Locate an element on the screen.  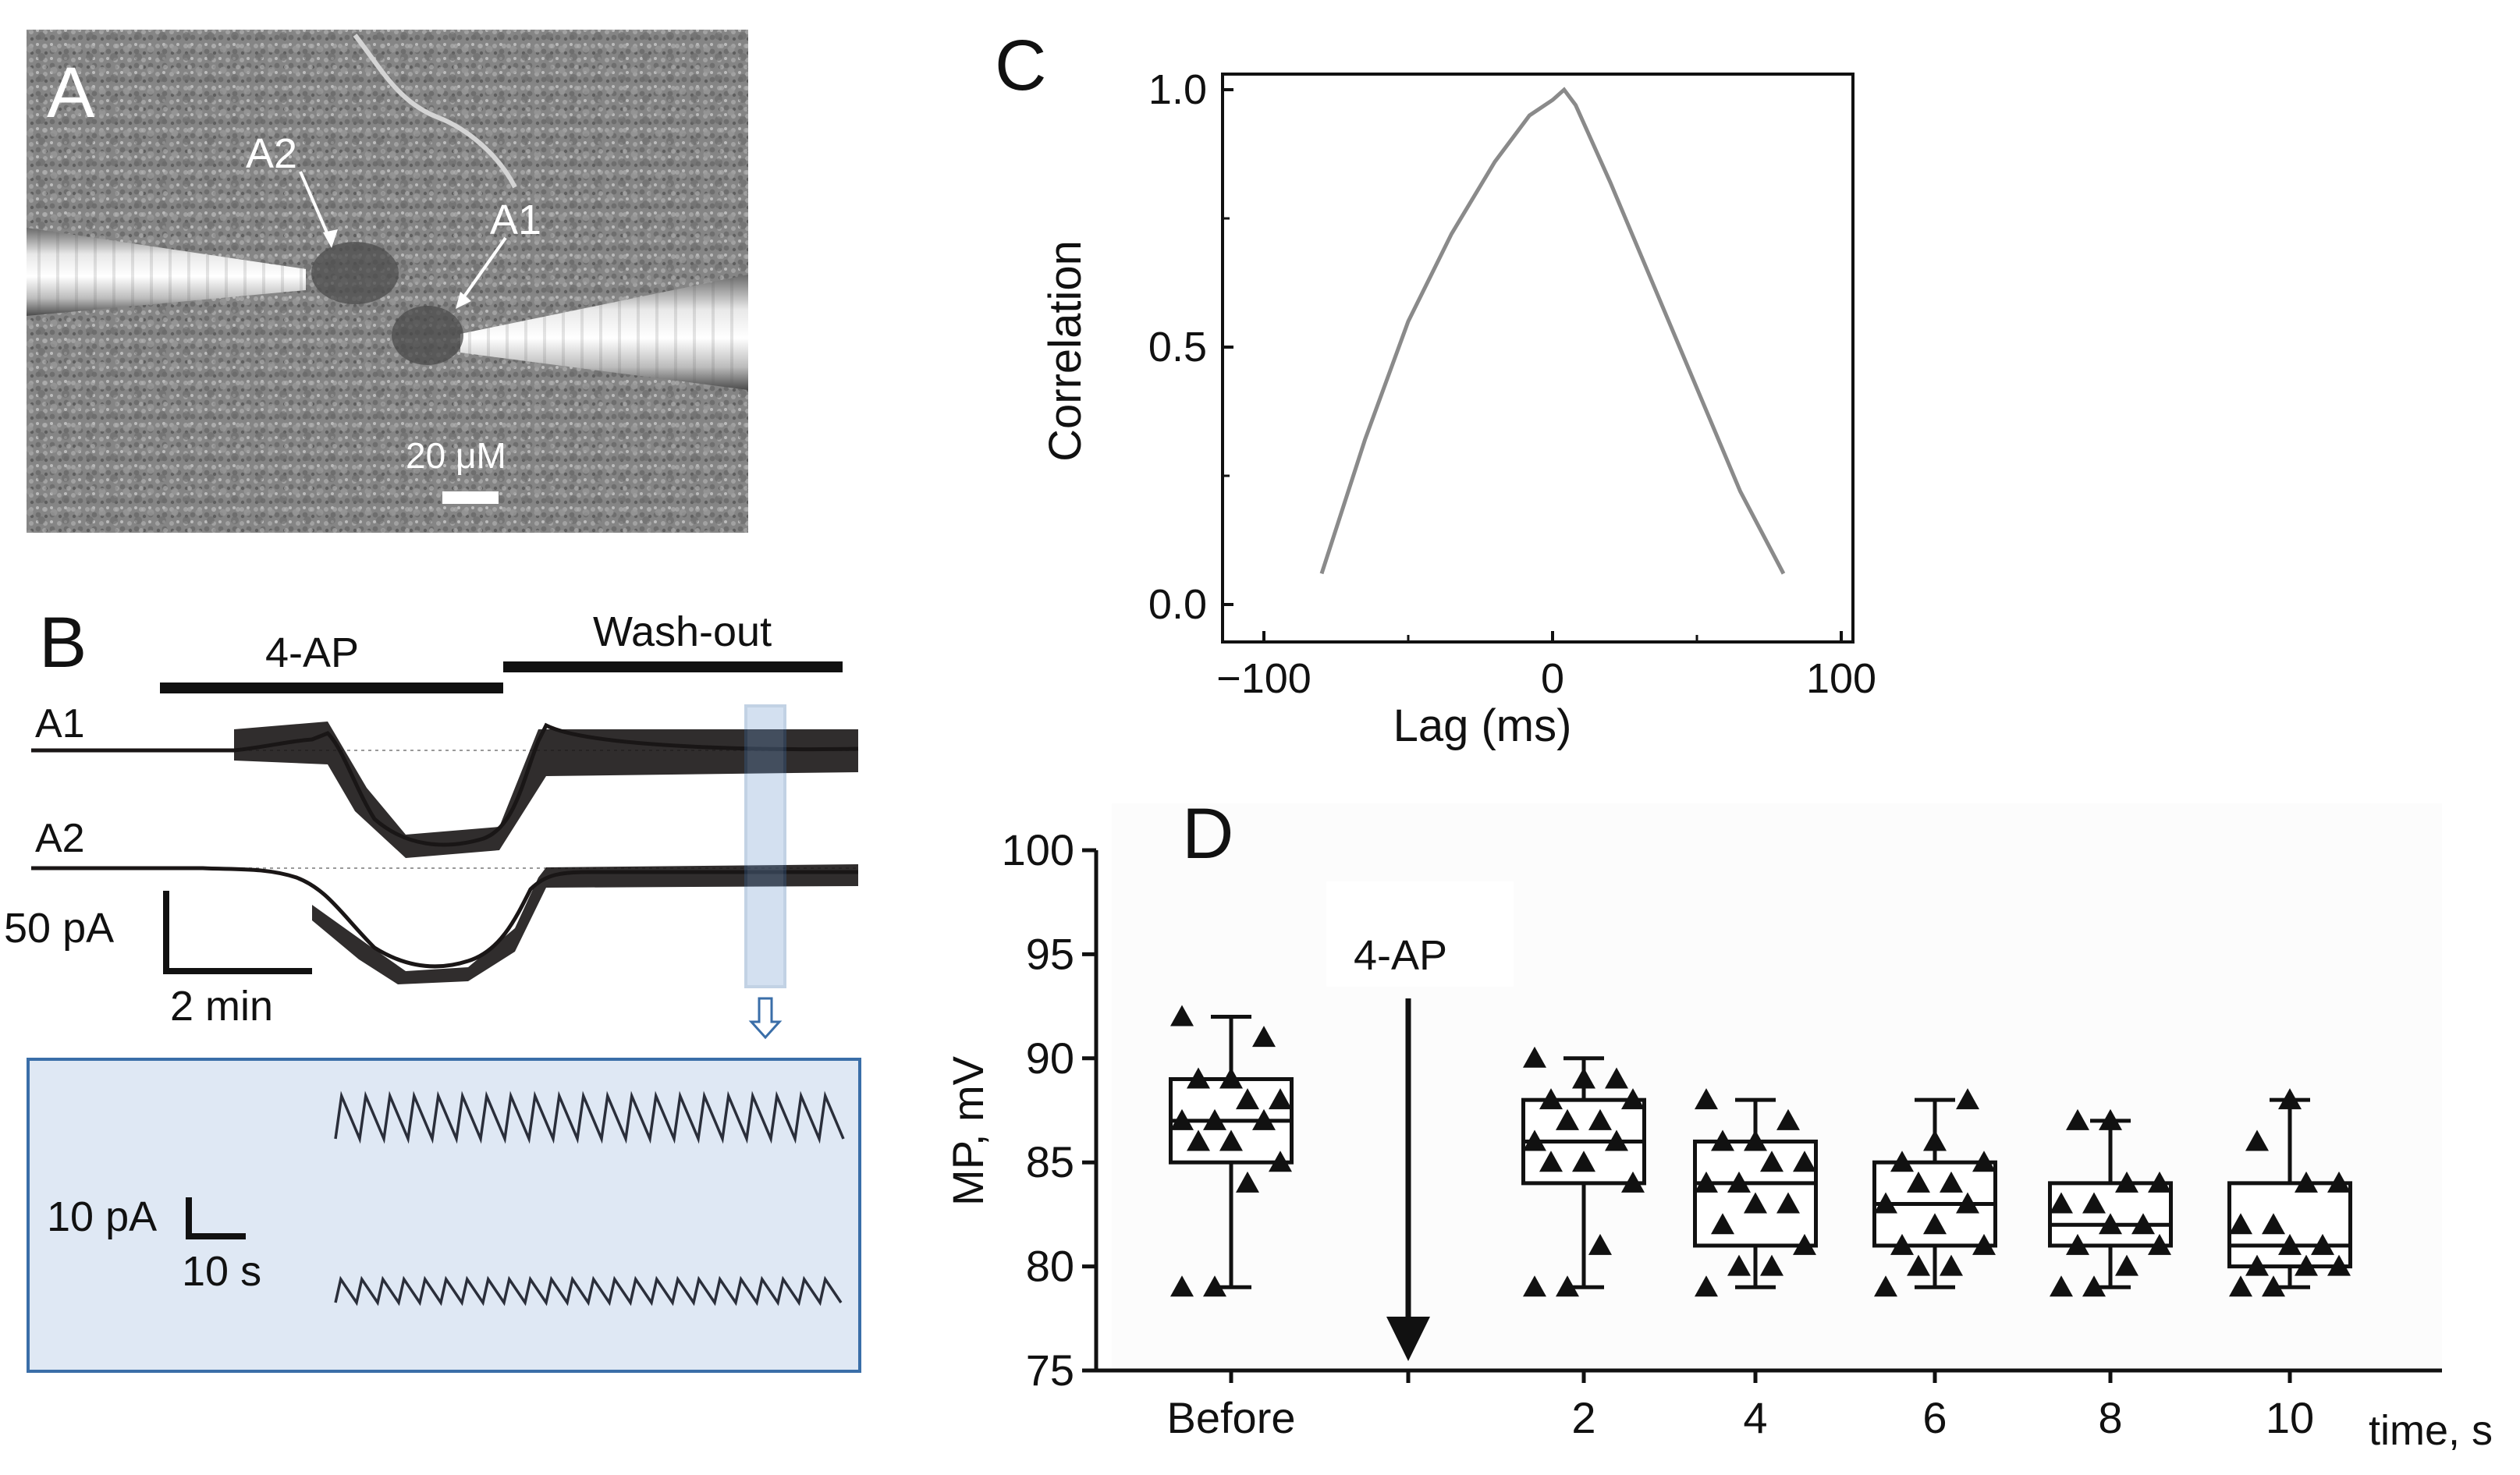
scale-bar-label: 20 μM is located at coordinates (456, 456).